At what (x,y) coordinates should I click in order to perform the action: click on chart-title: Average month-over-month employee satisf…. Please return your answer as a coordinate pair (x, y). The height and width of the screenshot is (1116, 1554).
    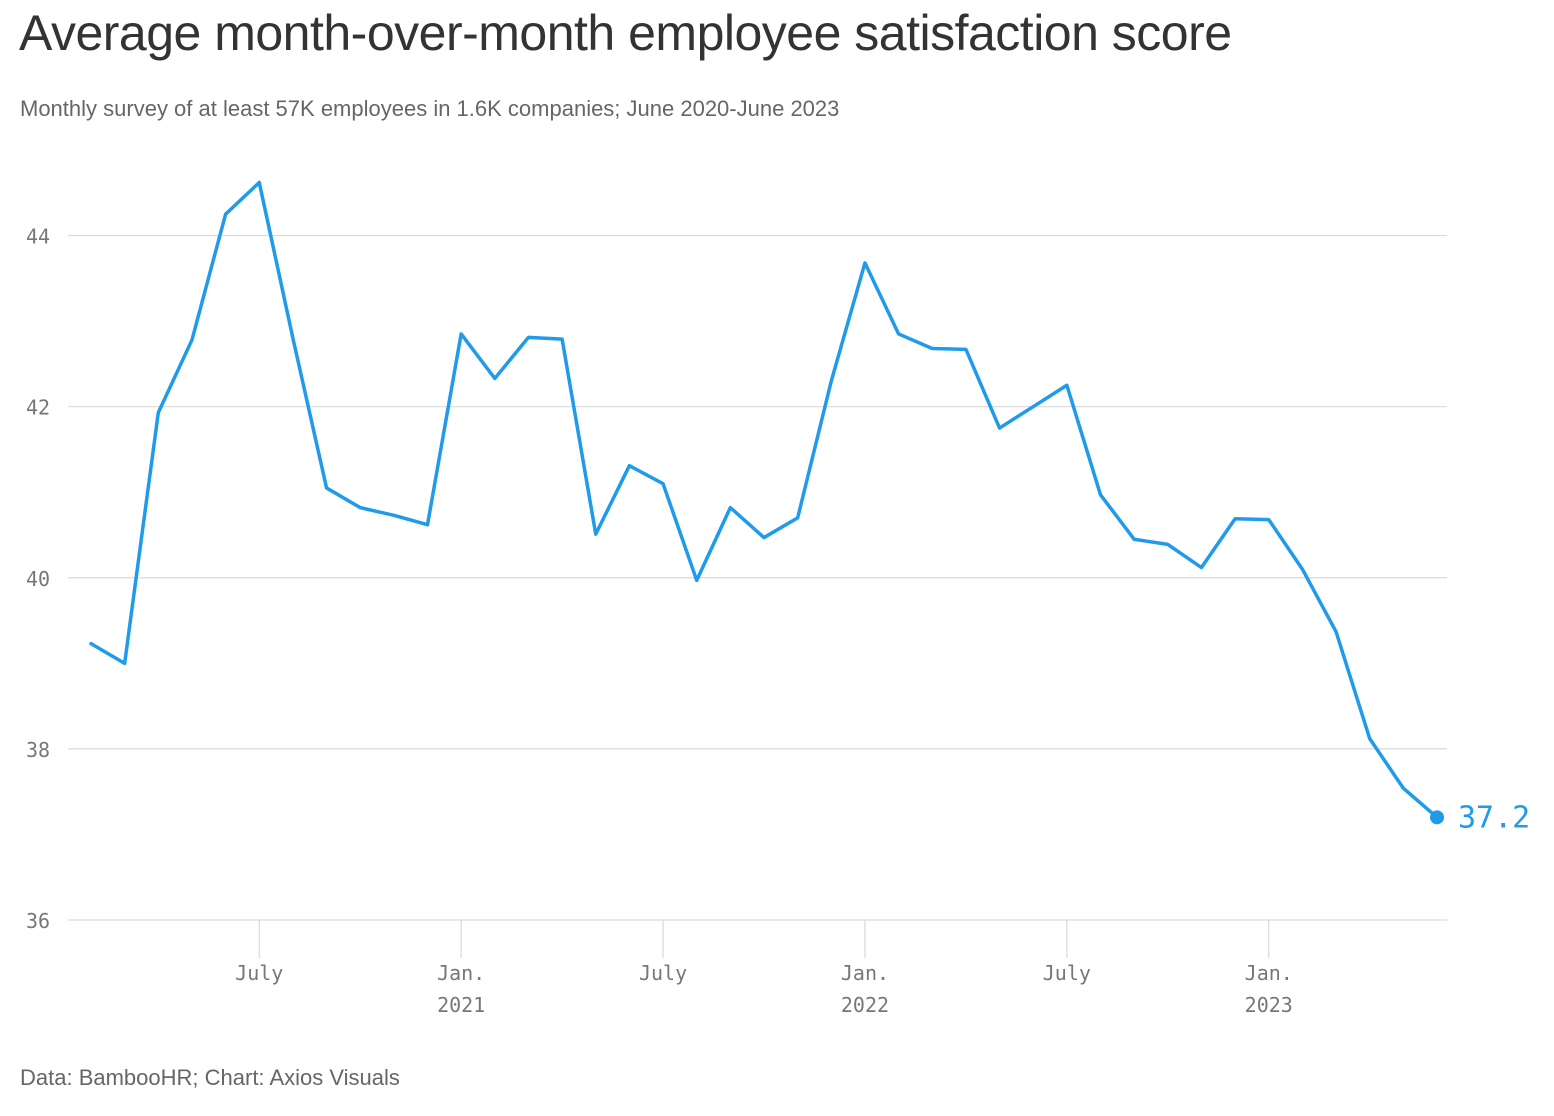
    Looking at the image, I should click on (625, 33).